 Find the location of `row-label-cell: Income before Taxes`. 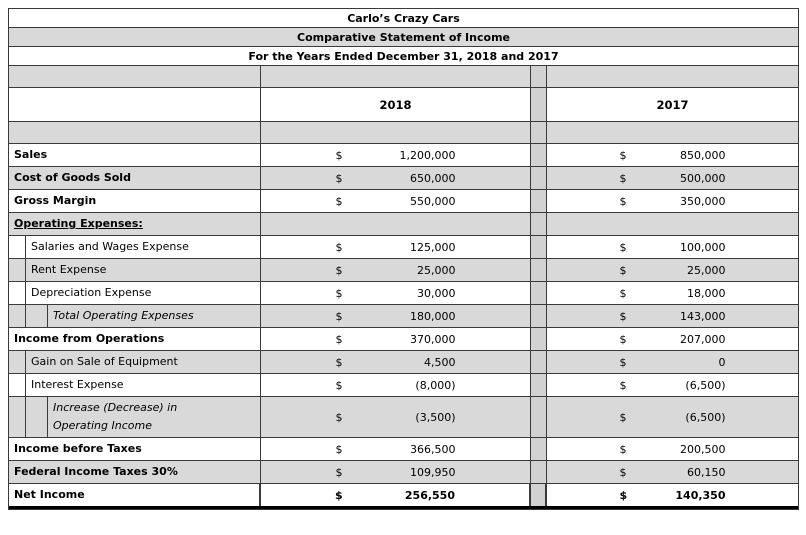

row-label-cell: Income before Taxes is located at coordinates (135, 449).